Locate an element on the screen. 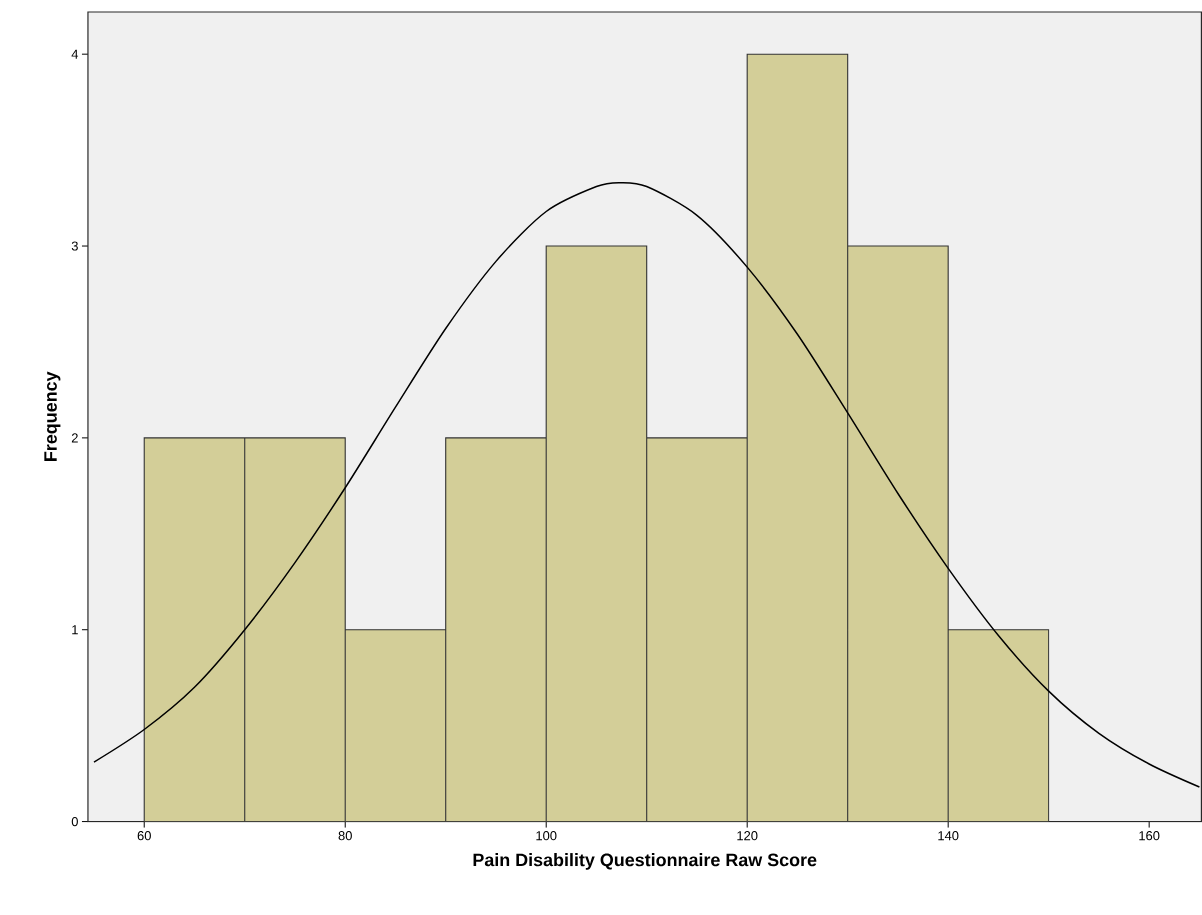  x-tick-label: 120 is located at coordinates (747, 836).